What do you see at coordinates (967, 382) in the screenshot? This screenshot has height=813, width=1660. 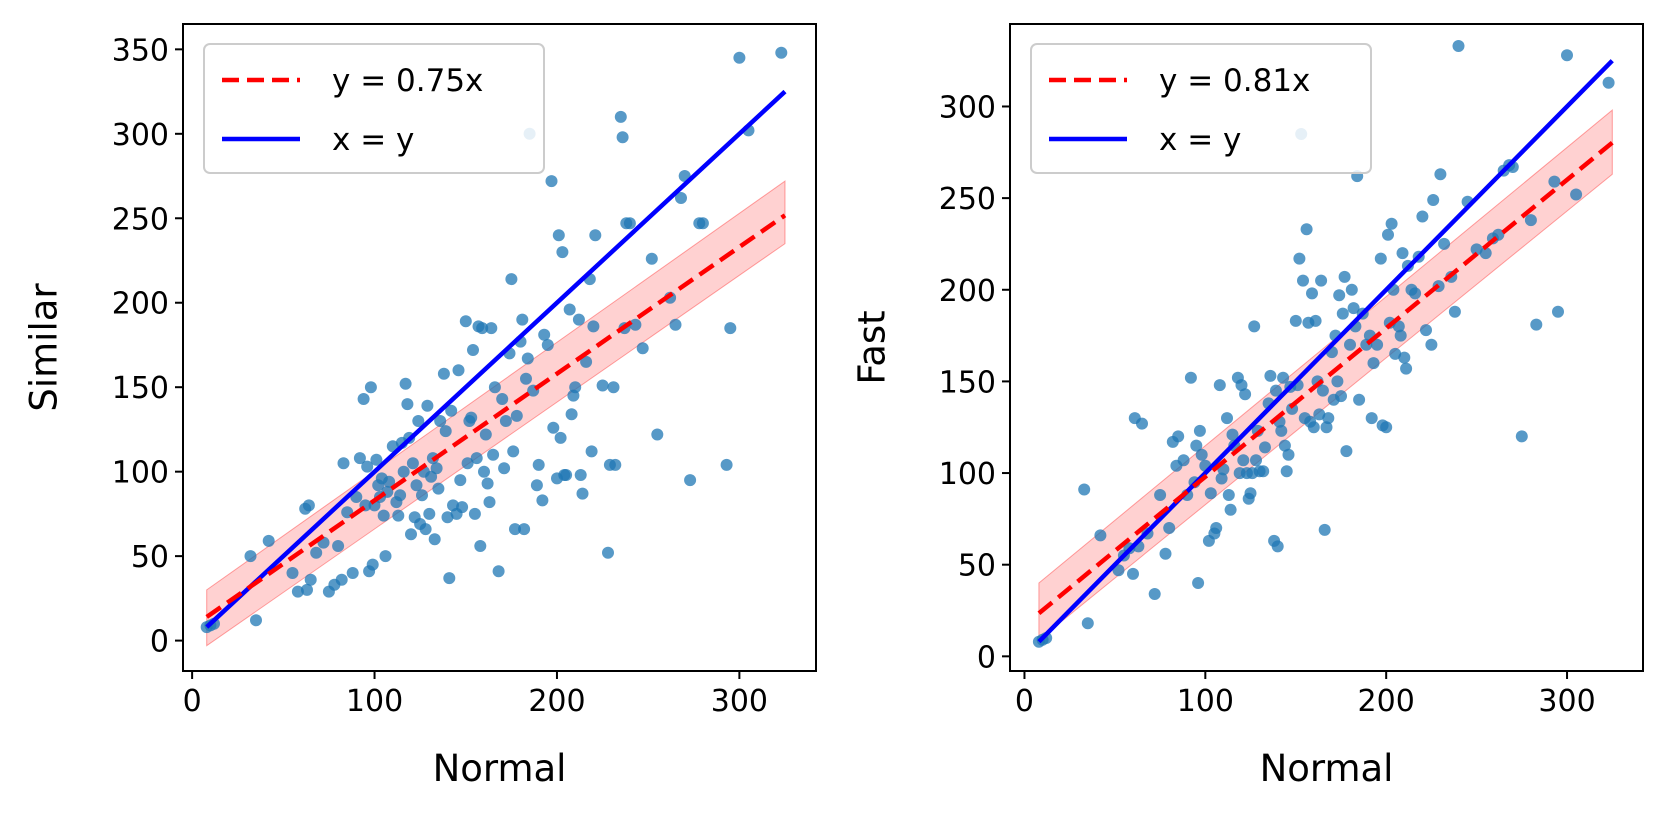 I see `y-tick-label: 150` at bounding box center [967, 382].